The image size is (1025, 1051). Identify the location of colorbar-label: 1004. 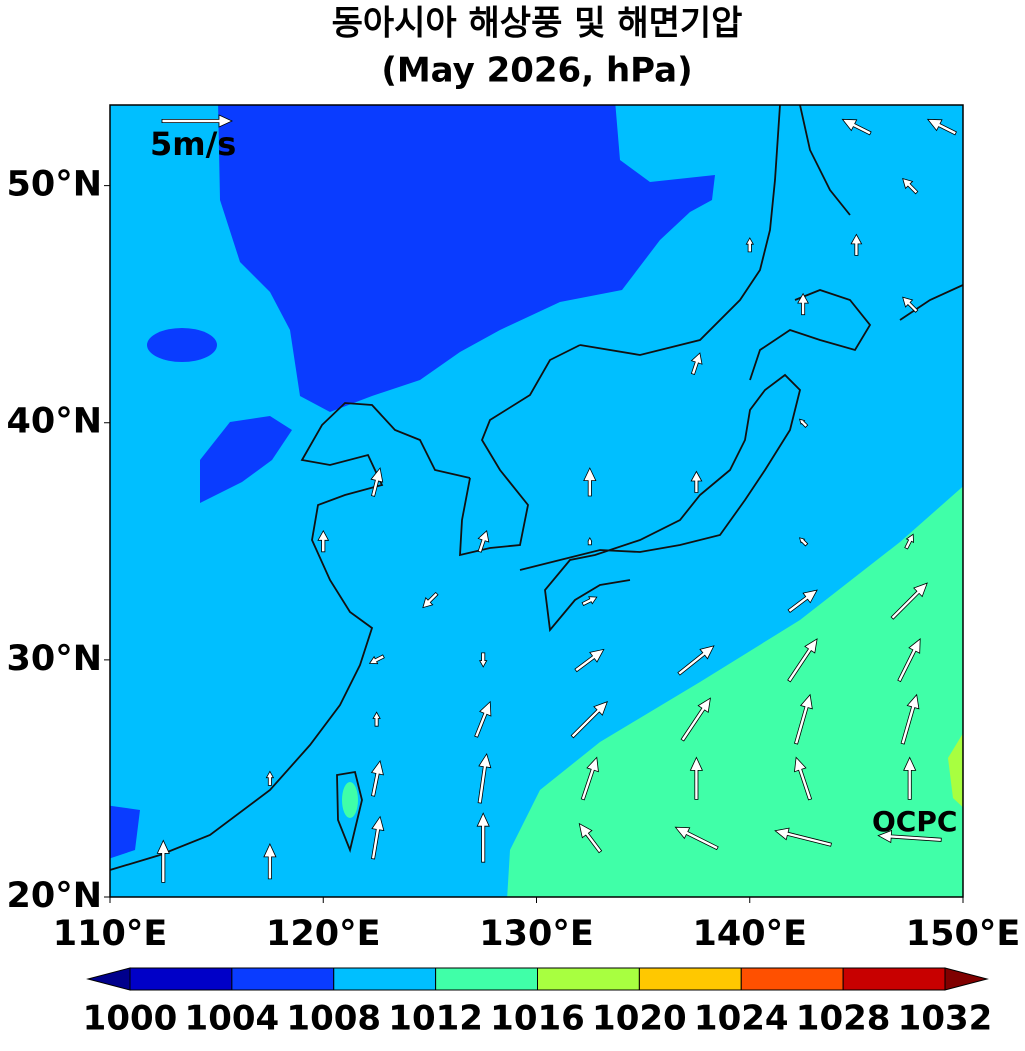
(232, 1019).